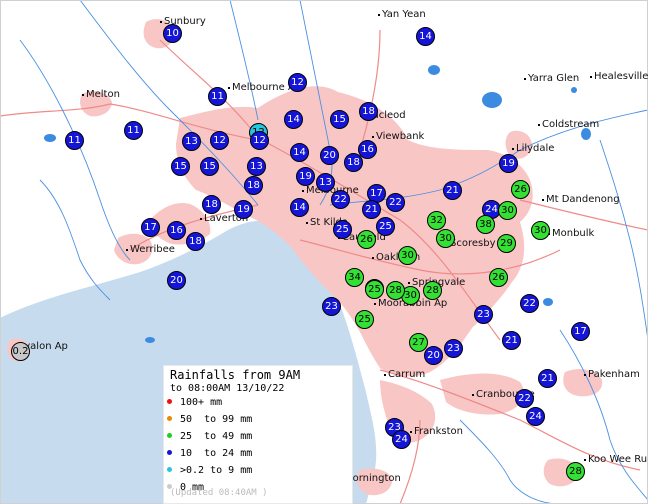  Describe the element at coordinates (183, 21) in the screenshot. I see `place-sunbury: Sunbury` at that location.